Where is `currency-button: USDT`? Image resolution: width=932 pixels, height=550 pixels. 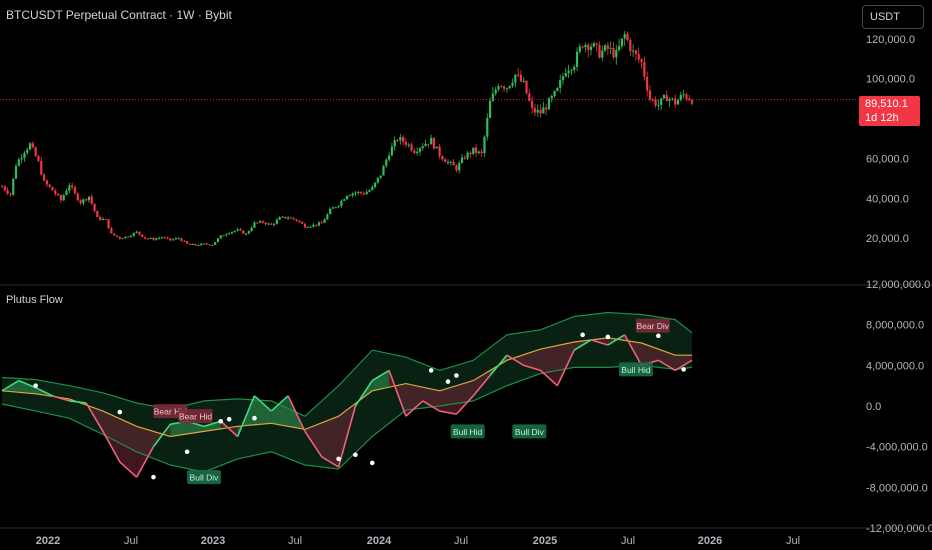
currency-button: USDT is located at coordinates (893, 17).